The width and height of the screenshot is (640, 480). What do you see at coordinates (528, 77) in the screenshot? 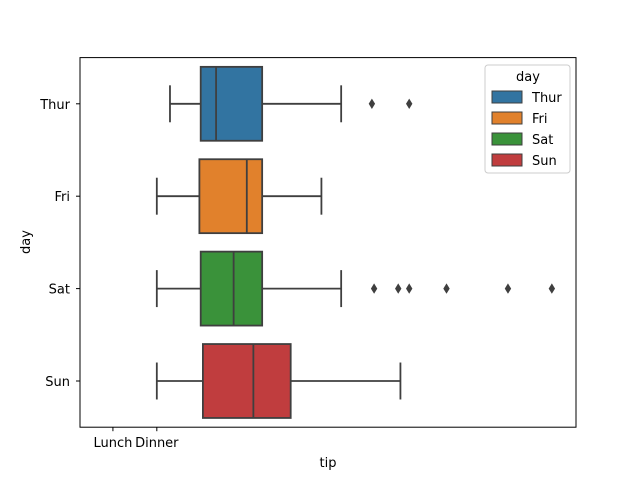
I see `legend-title: day` at bounding box center [528, 77].